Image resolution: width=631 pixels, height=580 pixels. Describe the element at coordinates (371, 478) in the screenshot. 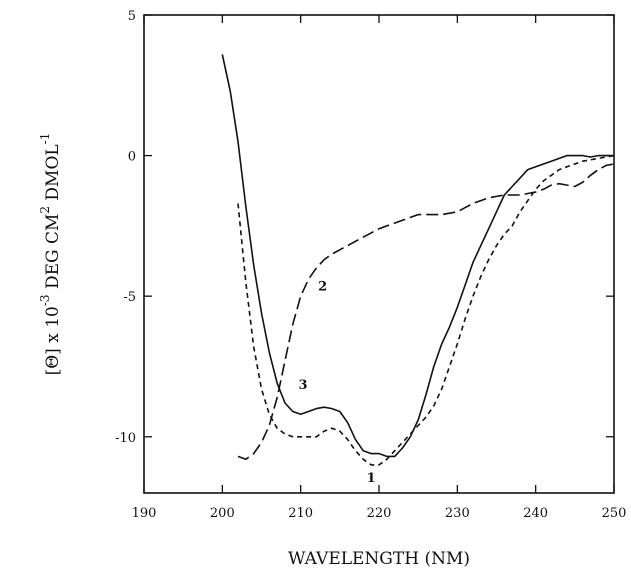

I see `curve-label-1: 1` at that location.